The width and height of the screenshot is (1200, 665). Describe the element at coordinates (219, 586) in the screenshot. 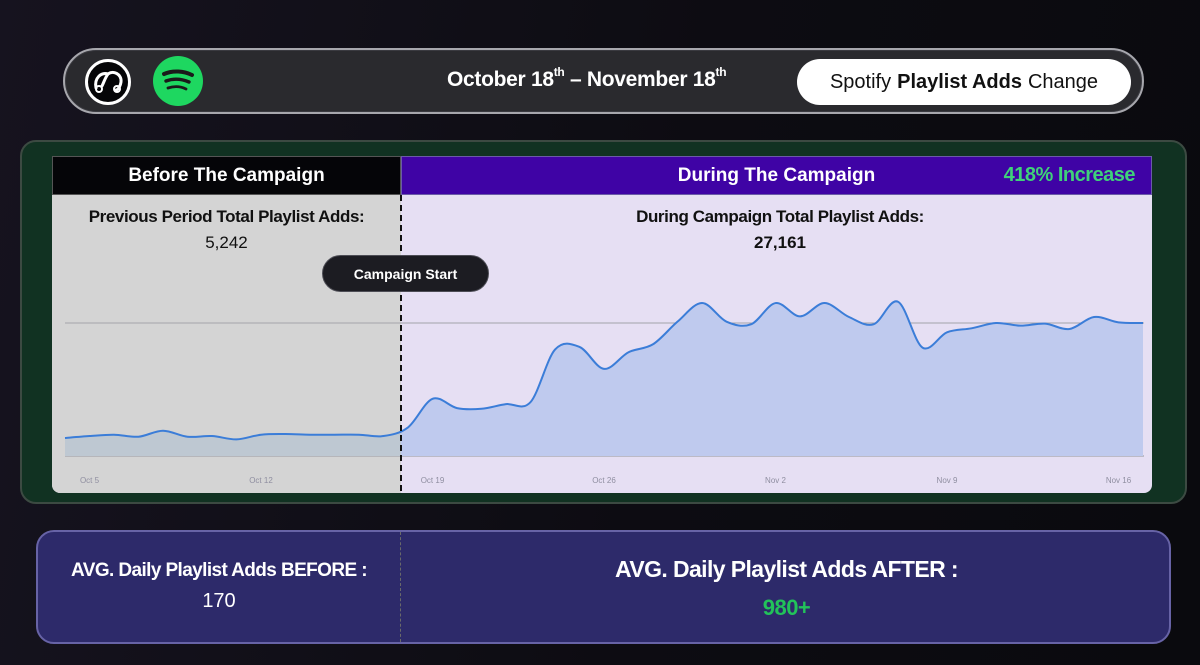

I see `avg-before-block: AVG. Daily Playlist Adds BEFORE : 170` at that location.